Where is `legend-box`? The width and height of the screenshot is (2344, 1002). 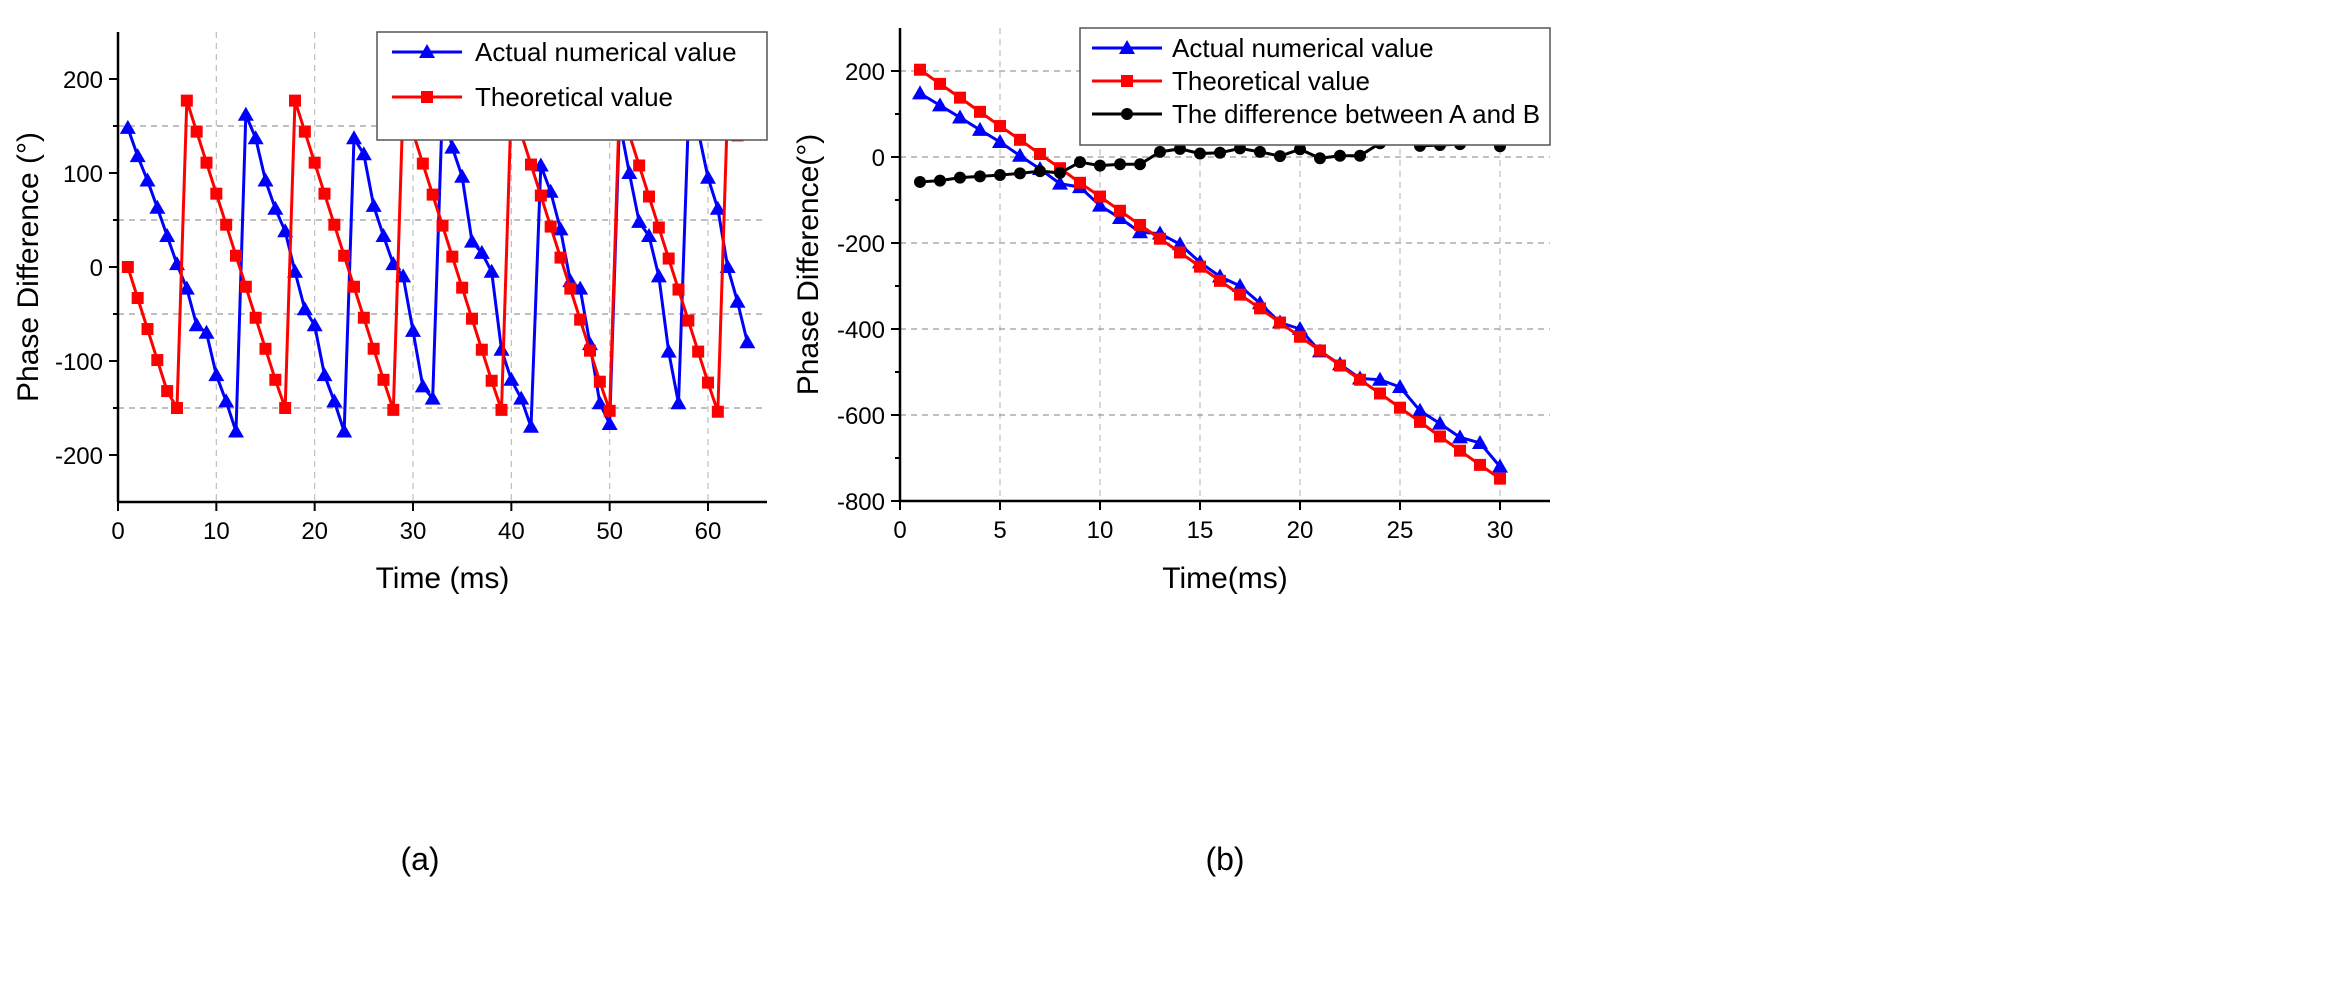
legend-box is located at coordinates (572, 86).